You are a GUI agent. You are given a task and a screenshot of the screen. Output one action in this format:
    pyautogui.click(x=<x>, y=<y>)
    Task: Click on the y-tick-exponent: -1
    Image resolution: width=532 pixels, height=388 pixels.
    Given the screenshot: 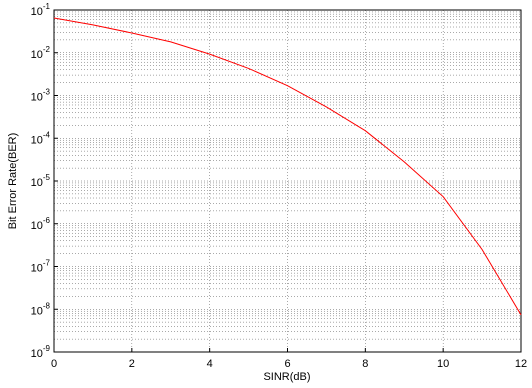 What is the action you would take?
    pyautogui.click(x=47, y=6)
    